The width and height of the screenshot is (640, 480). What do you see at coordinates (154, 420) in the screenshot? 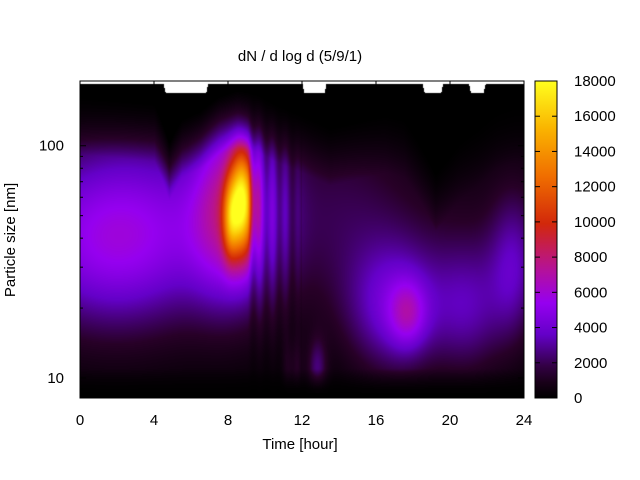
I see `x-tick-label: 4` at bounding box center [154, 420].